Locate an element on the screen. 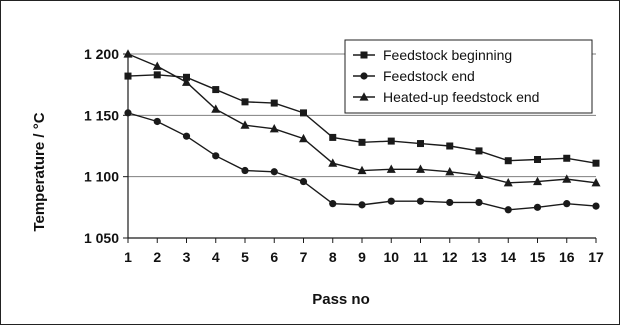 The height and width of the screenshot is (325, 620). legend-label: Feedstock end is located at coordinates (429, 76).